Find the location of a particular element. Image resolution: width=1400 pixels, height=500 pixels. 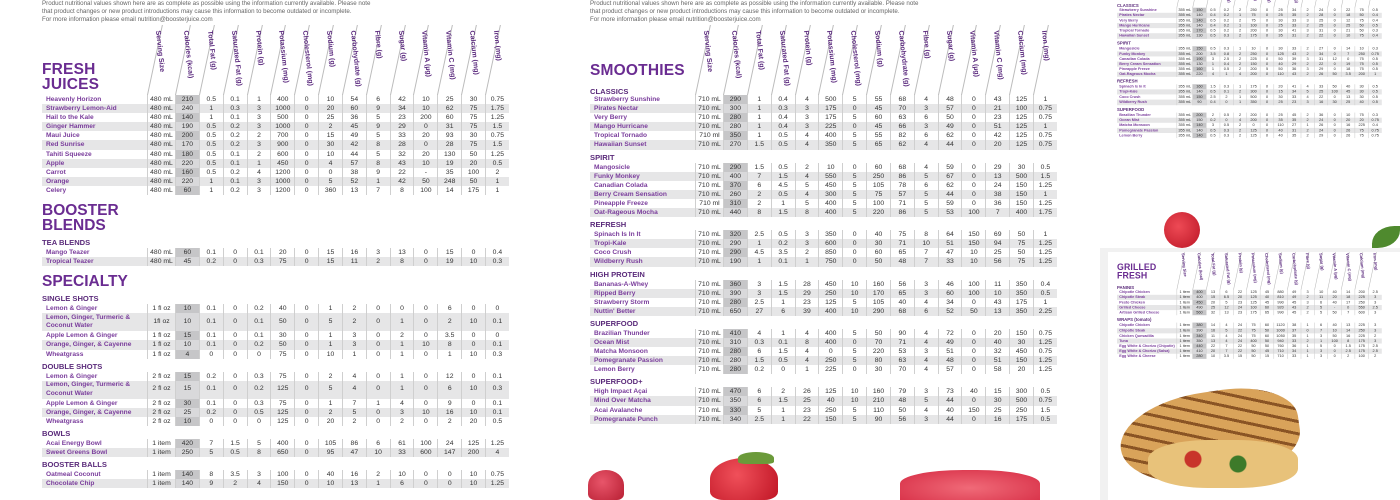

cell-protein-g: 22 is located at coordinates (1239, 346).